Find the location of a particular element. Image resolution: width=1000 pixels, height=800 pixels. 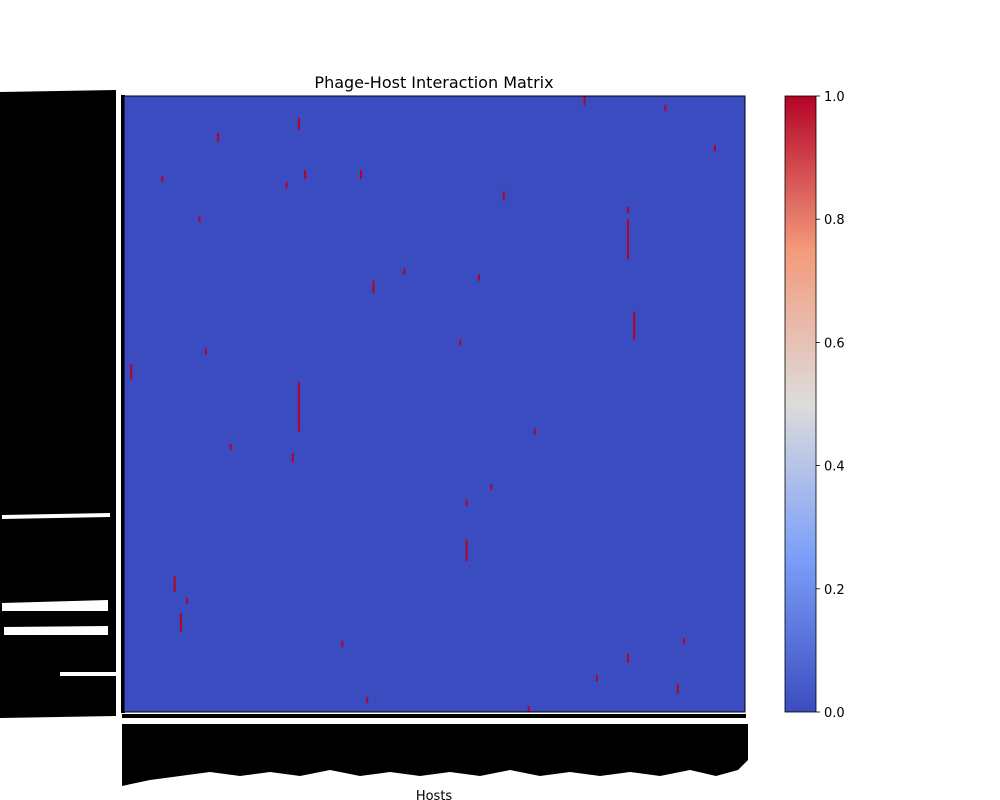

row-tick-labels is located at coordinates (62, 404).